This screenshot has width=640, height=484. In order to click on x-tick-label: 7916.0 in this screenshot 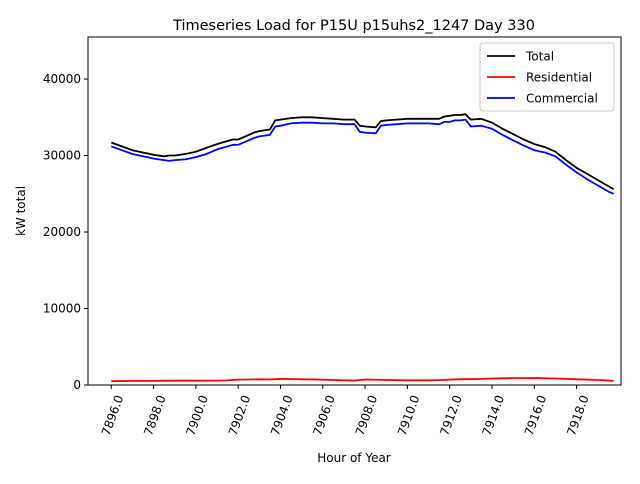, I will do `click(536, 415)`.